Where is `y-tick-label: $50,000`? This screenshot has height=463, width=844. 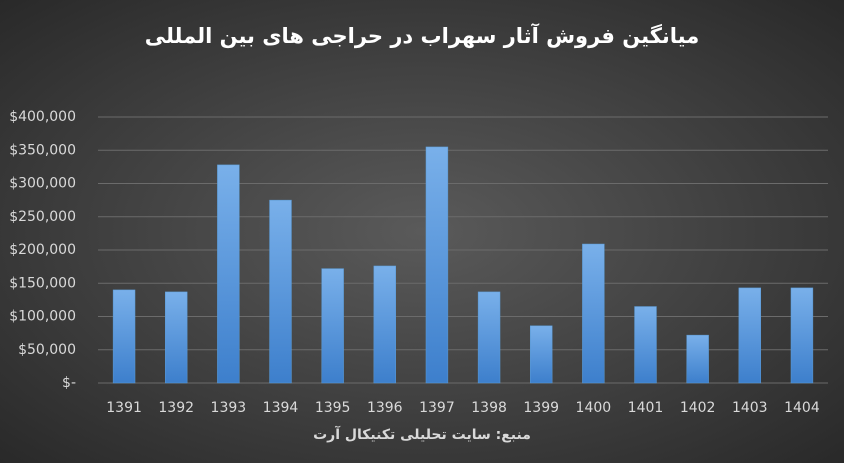 y-tick-label: $50,000 is located at coordinates (47, 350).